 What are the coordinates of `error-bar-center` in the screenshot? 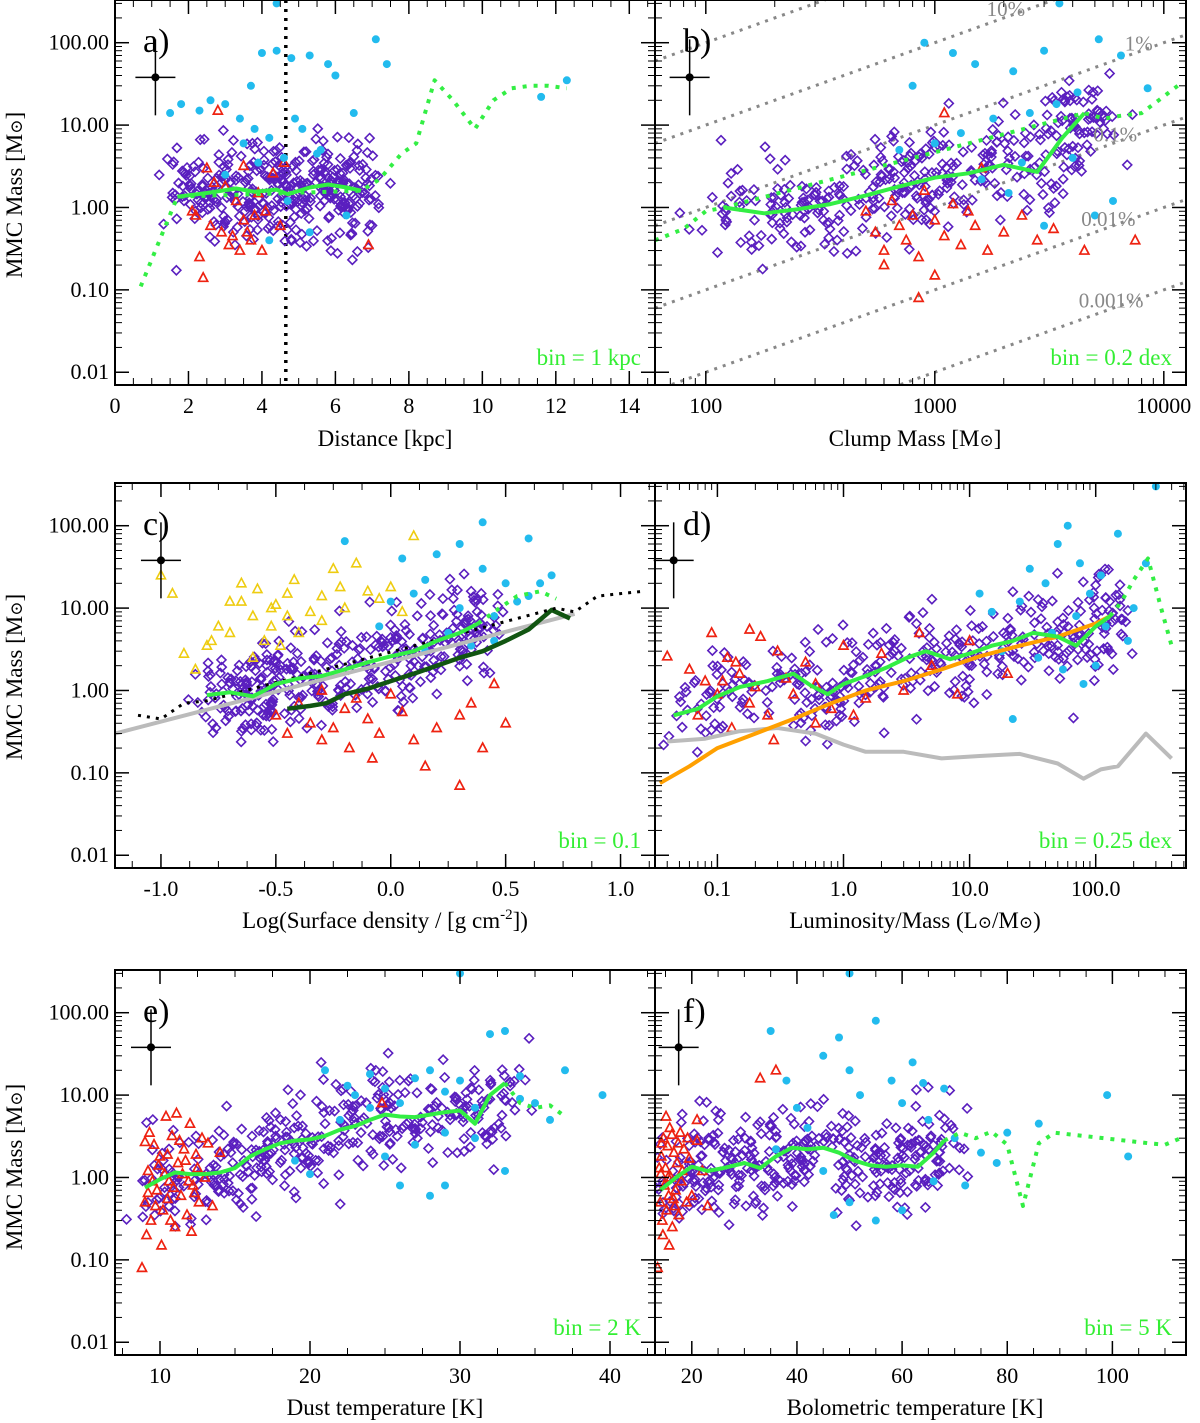 It's located at (673, 560).